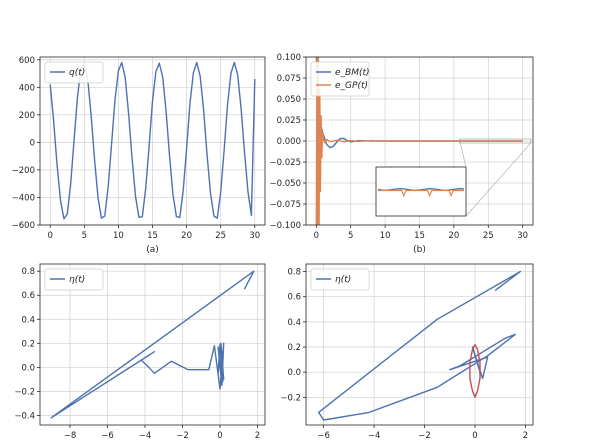 The width and height of the screenshot is (598, 447). What do you see at coordinates (77, 73) in the screenshot?
I see `legend-label: q(t)` at bounding box center [77, 73].